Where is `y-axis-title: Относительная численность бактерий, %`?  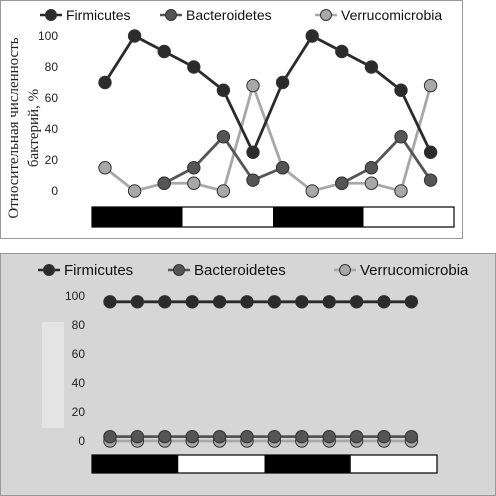 y-axis-title: Относительная численность бактерий, % is located at coordinates (24, 127).